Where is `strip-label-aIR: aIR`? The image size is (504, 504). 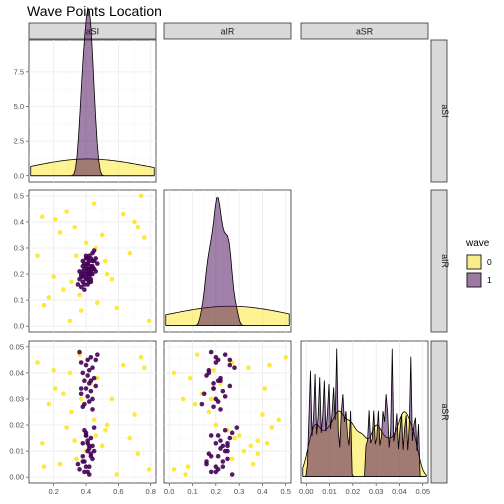
strip-label-aIR: aIR is located at coordinates (445, 261).